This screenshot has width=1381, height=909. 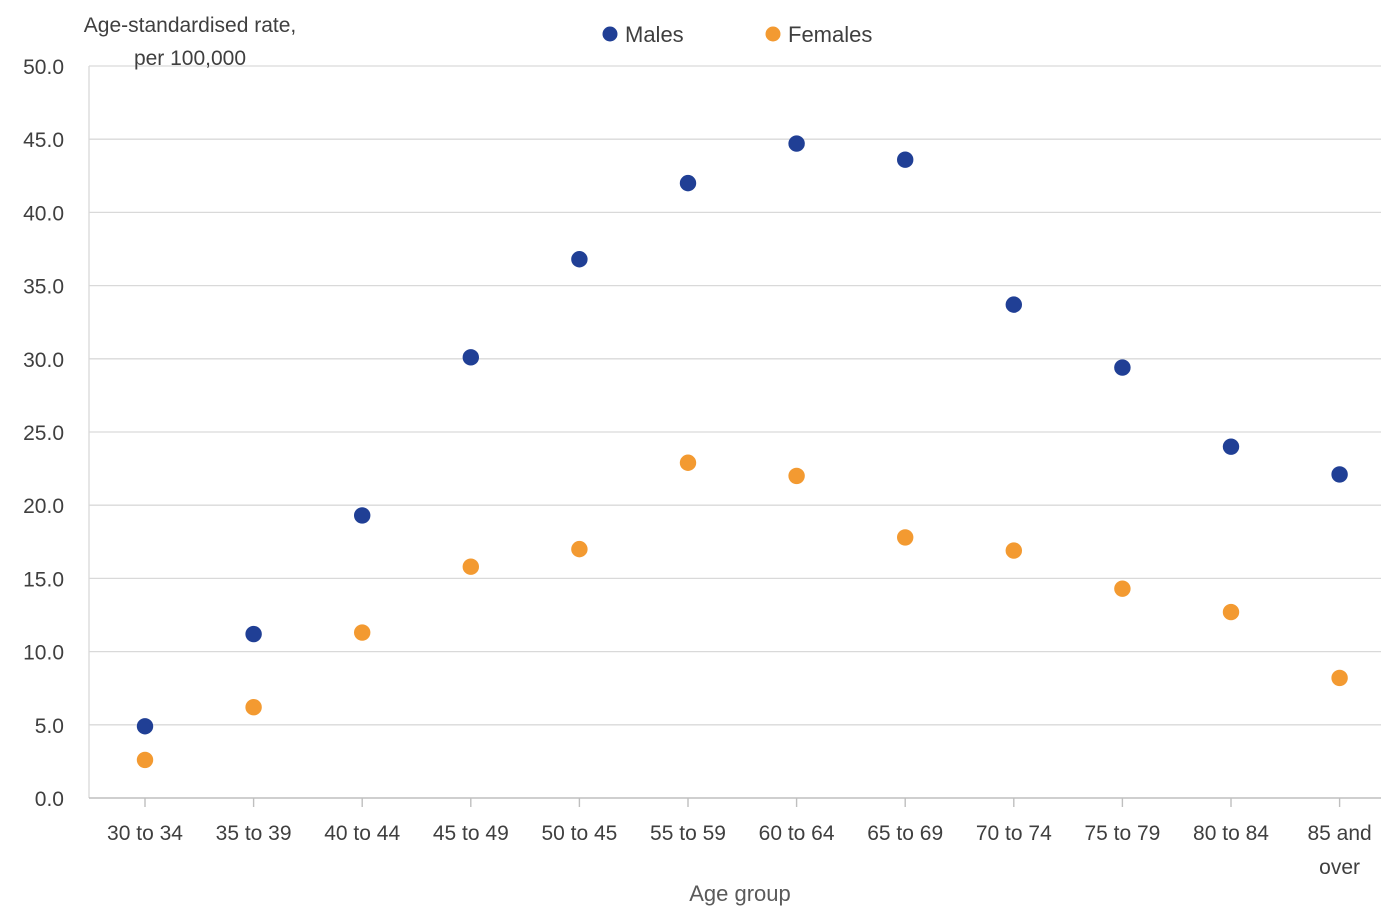 What do you see at coordinates (1339, 833) in the screenshot?
I see `x-tick-label: 85 and` at bounding box center [1339, 833].